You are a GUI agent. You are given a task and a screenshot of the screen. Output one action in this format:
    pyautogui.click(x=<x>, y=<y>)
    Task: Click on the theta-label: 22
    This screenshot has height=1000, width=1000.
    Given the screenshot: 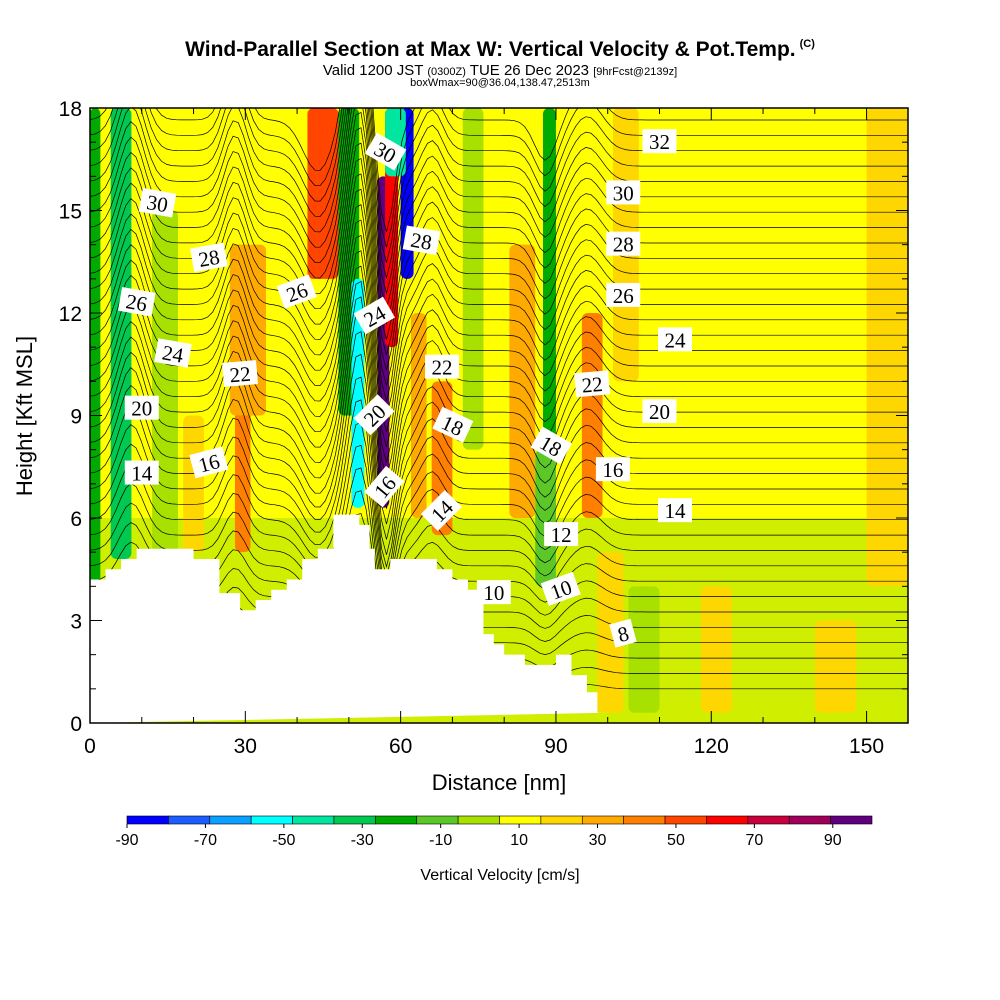 What is the action you would take?
    pyautogui.click(x=592, y=384)
    